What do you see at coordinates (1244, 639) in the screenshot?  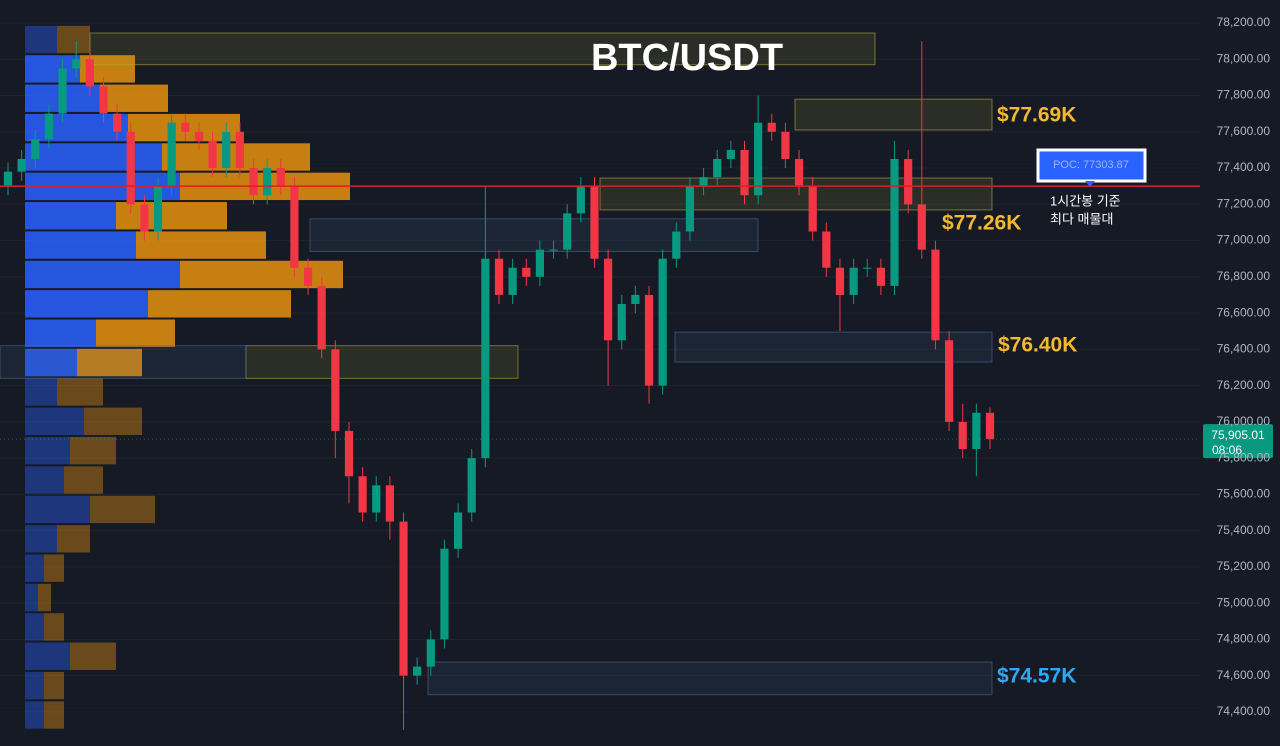 I see `y-tick-label: 74,800.00` at bounding box center [1244, 639].